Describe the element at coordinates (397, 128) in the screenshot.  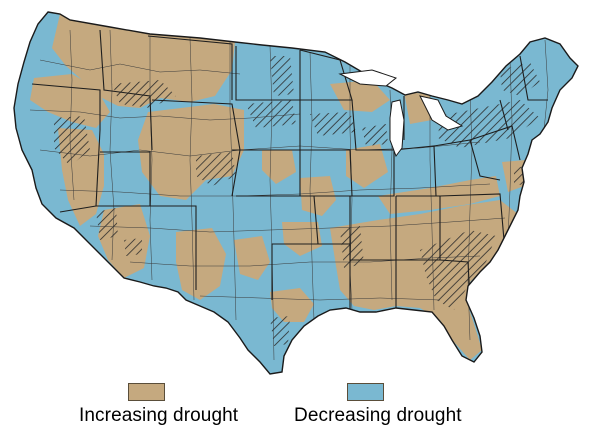
I see `lake-michigan` at that location.